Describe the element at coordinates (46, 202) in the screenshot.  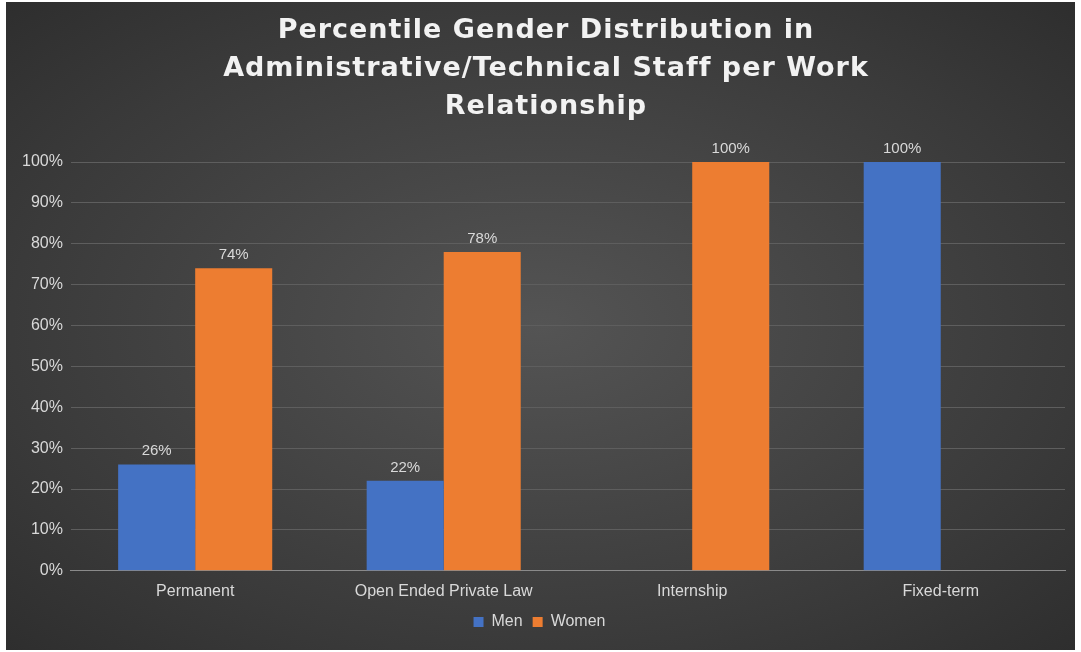
I see `y-tick-label: 90%` at that location.